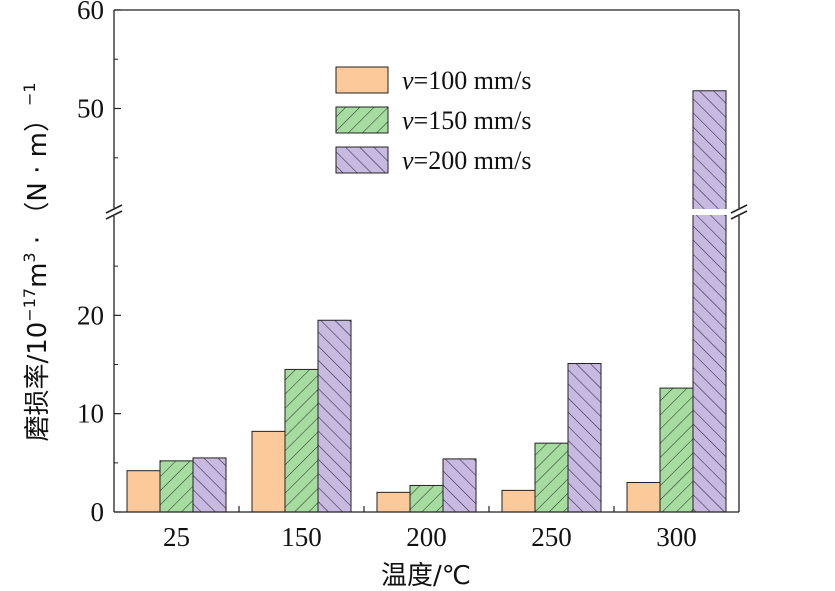 The height and width of the screenshot is (591, 835). I want to click on y-axis-title: 磨损率/10−17m3 · （N · m）−1, so click(36, 261).